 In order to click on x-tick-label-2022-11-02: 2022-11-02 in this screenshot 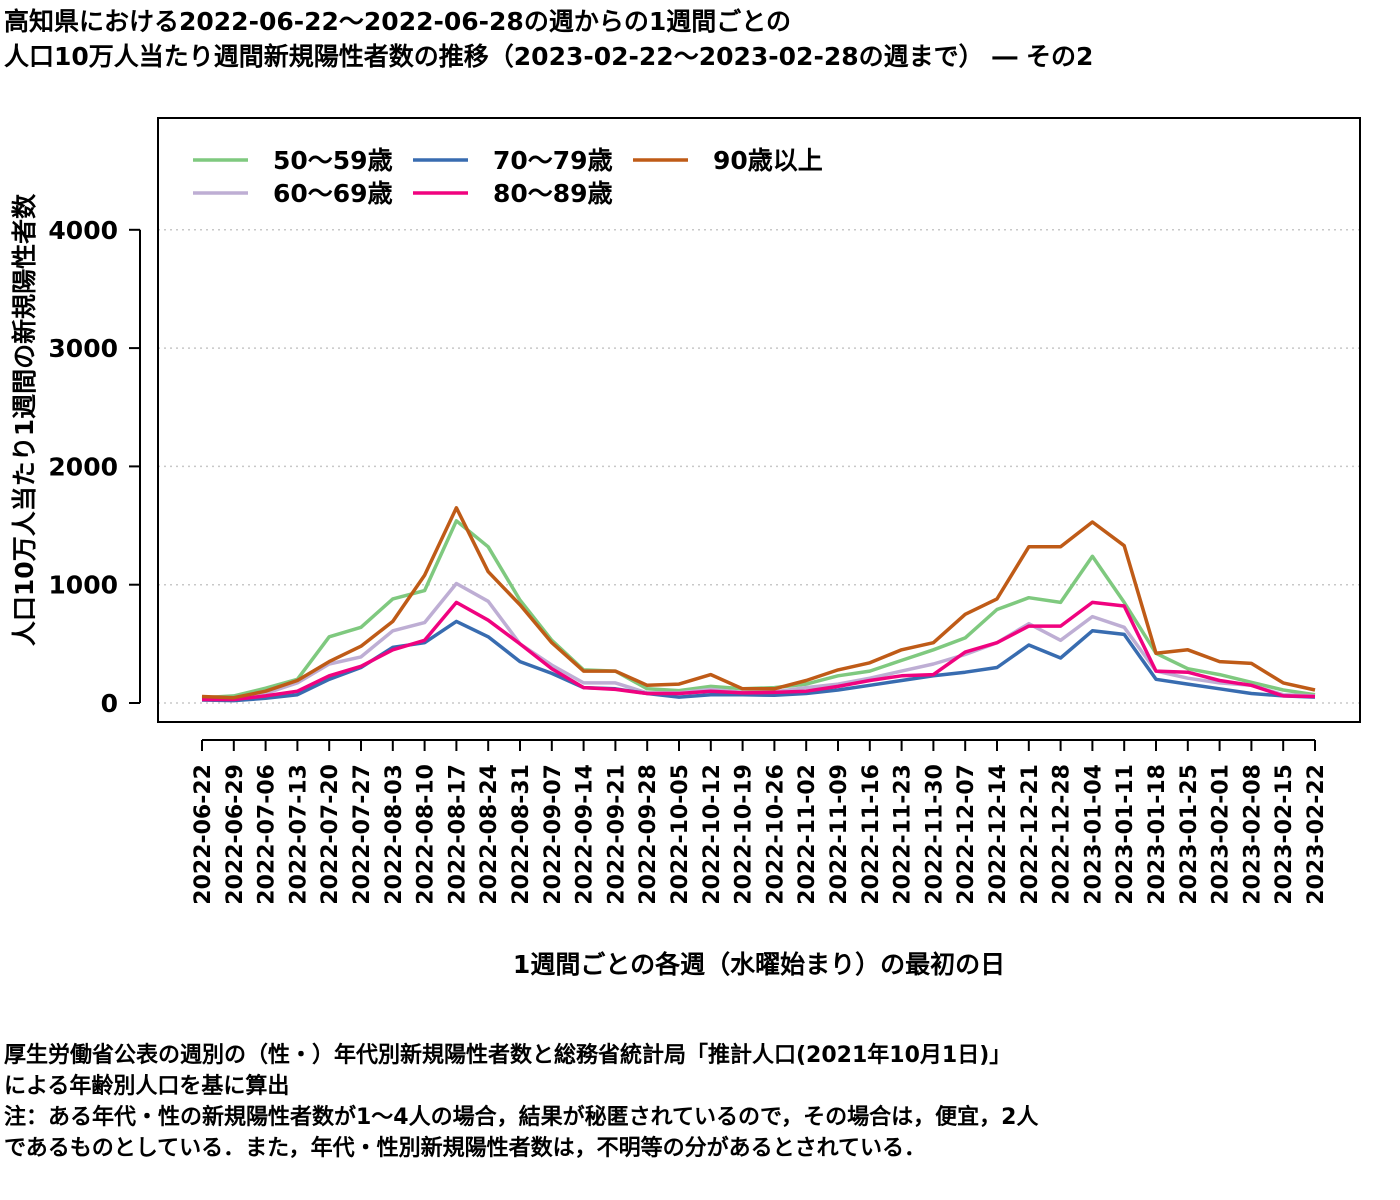, I will do `click(807, 834)`.